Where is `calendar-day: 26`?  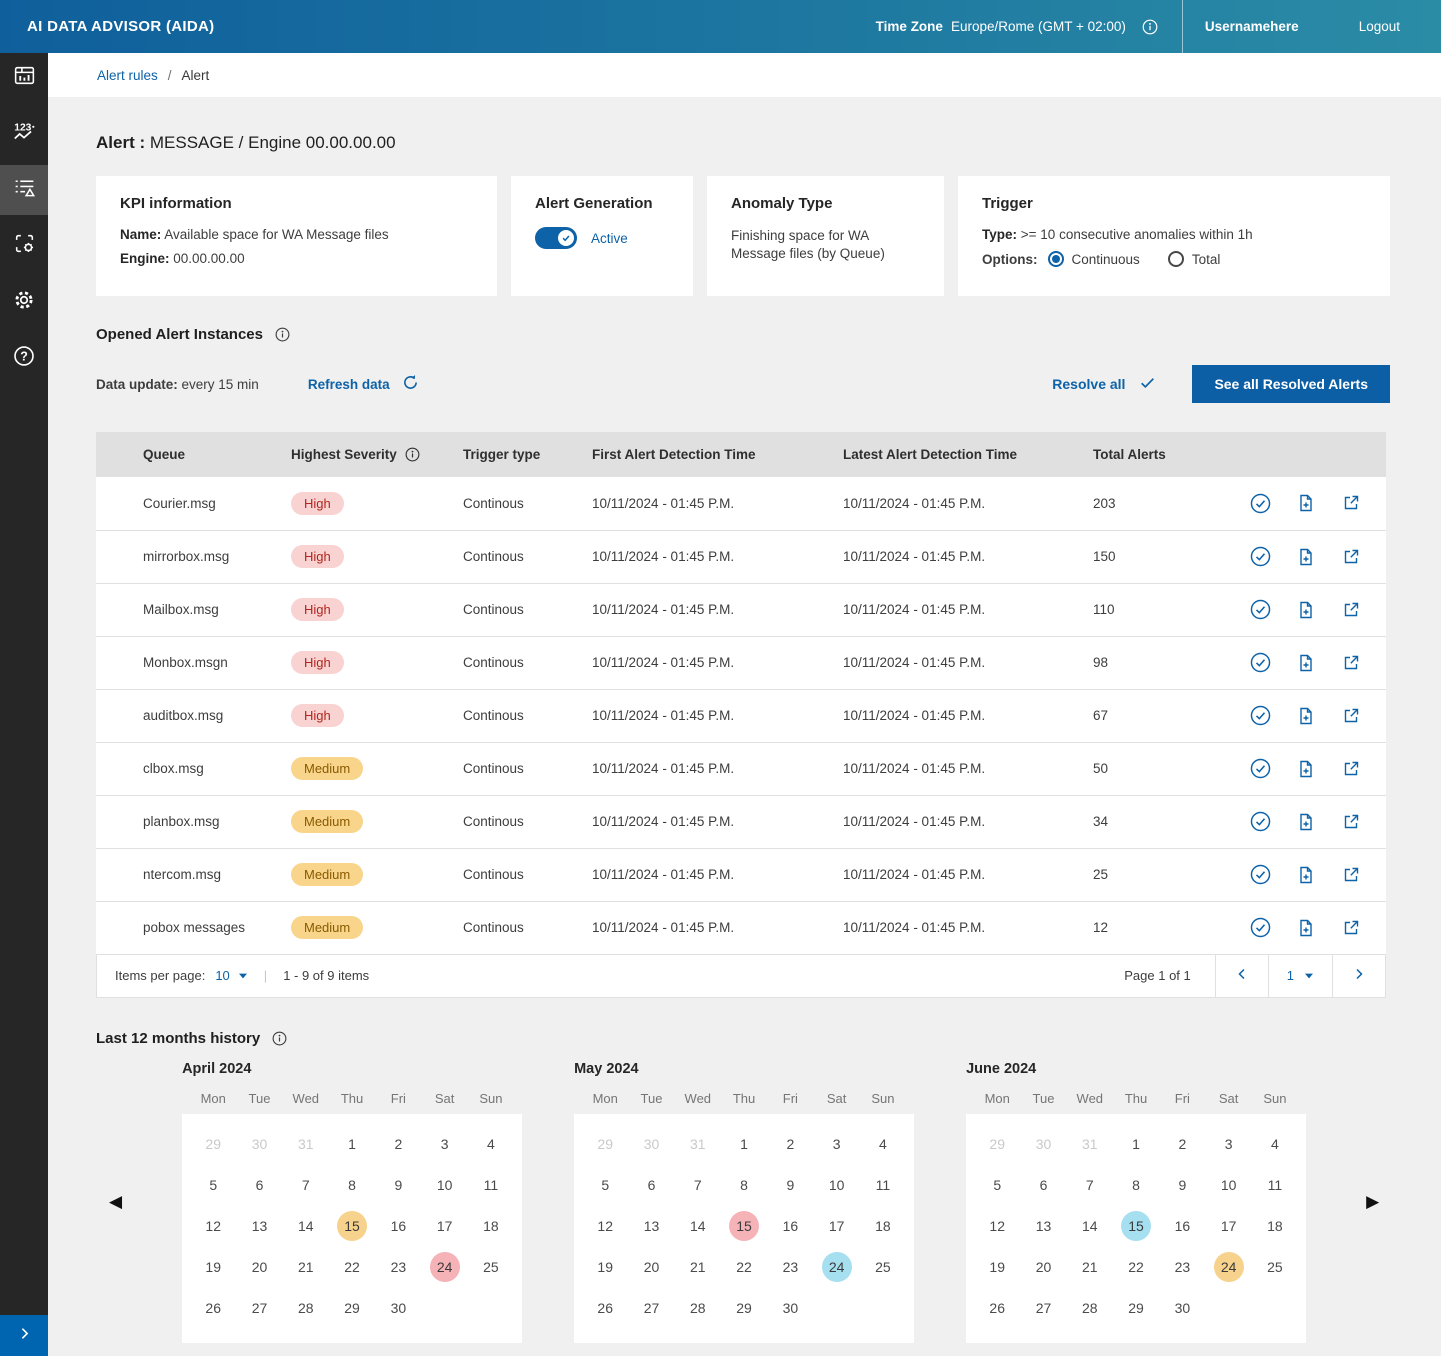
calendar-day: 26 is located at coordinates (605, 1308).